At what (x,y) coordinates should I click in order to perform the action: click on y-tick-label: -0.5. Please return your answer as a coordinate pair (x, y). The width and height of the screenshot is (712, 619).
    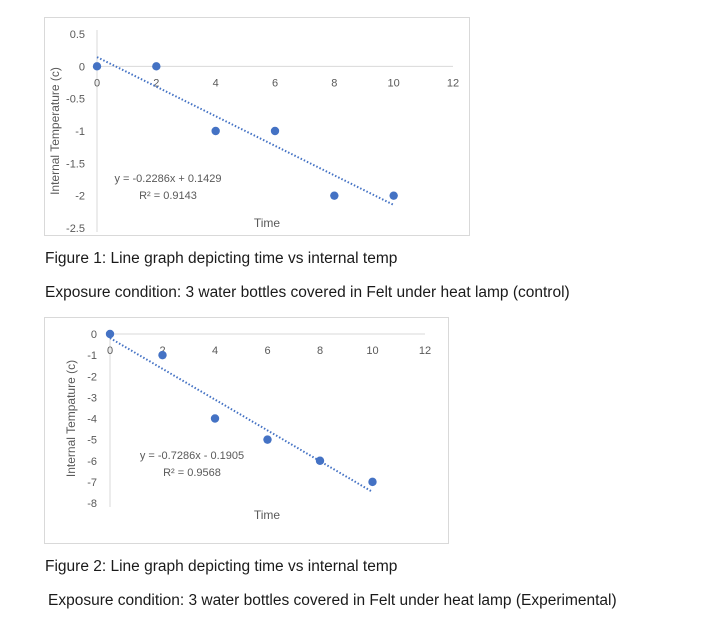
    Looking at the image, I should click on (75, 100).